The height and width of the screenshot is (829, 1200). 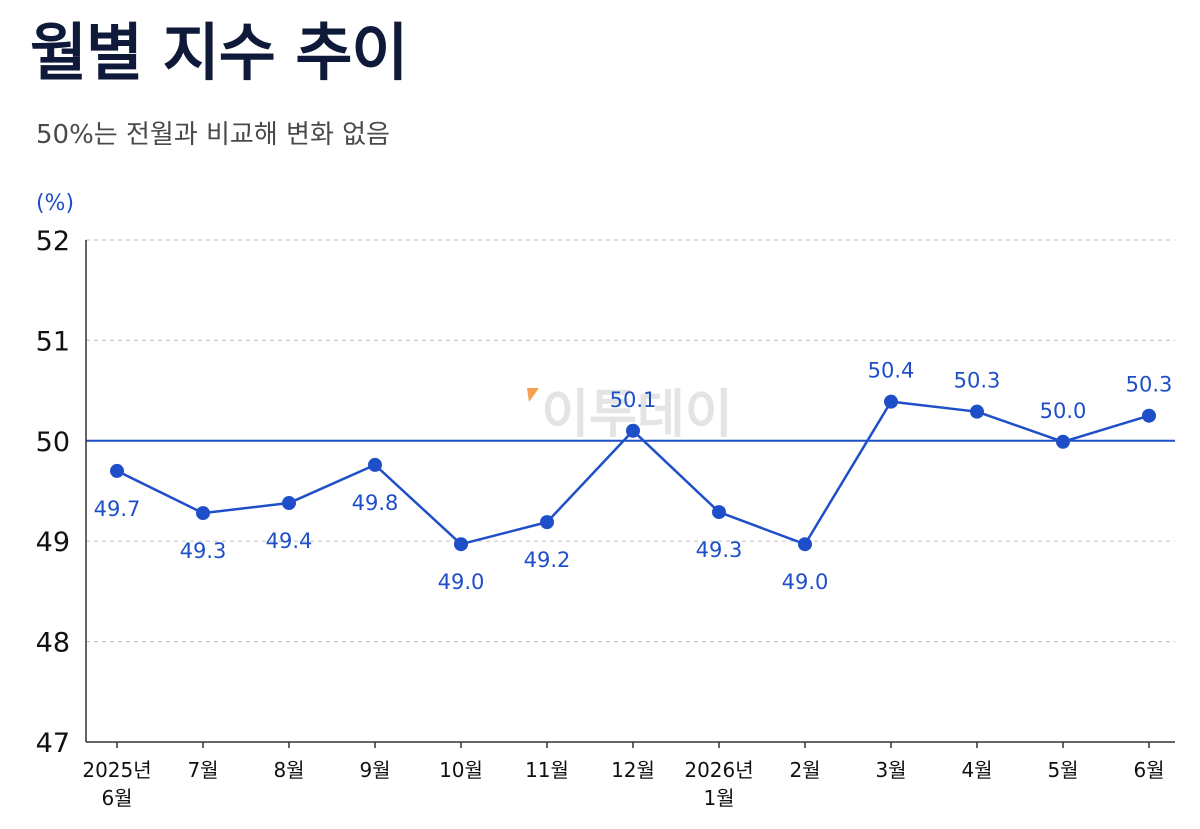 I want to click on x-tick-label-3-0: 9월, so click(x=374, y=770).